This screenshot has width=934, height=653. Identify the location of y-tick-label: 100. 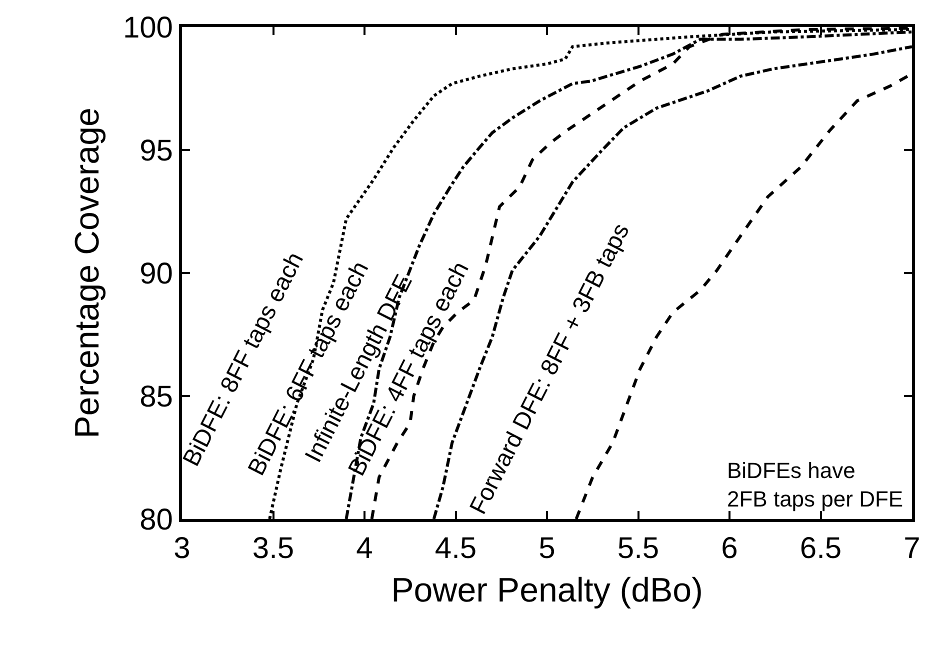
(147, 28).